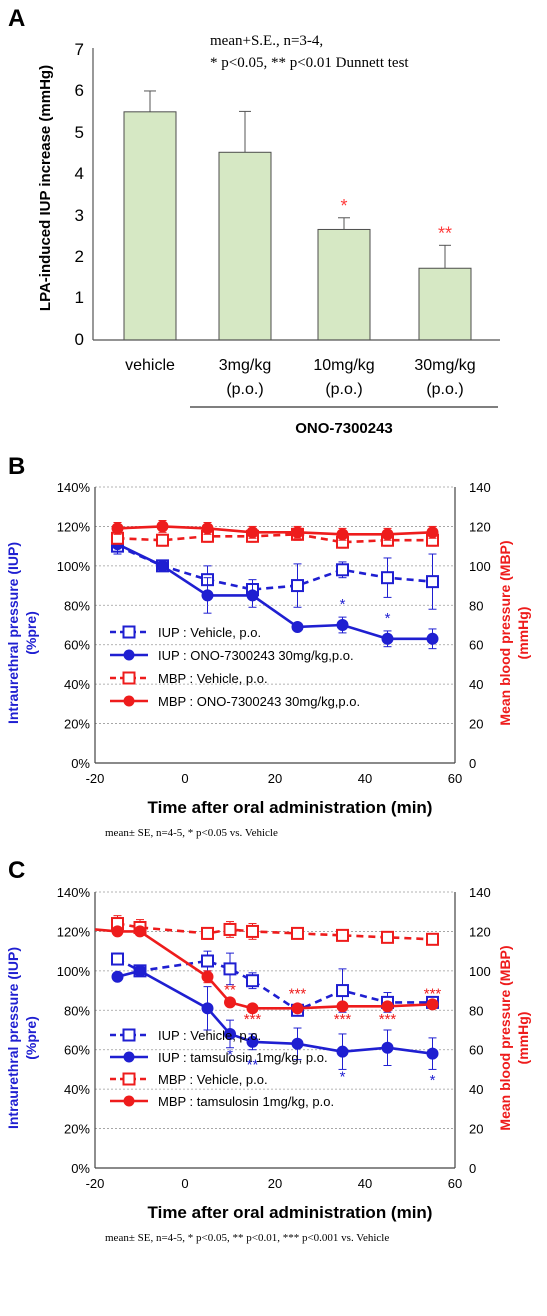 The height and width of the screenshot is (1316, 547). Describe the element at coordinates (343, 365) in the screenshot. I see `x-tick-label: 10mg/kg` at that location.